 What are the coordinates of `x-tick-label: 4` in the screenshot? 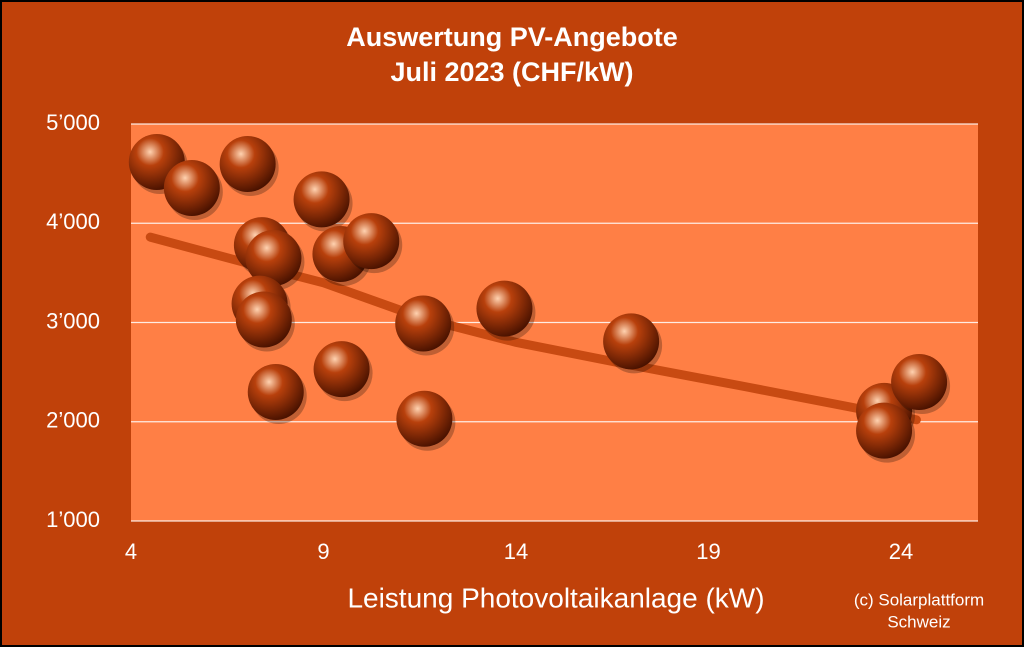 It's located at (131, 551).